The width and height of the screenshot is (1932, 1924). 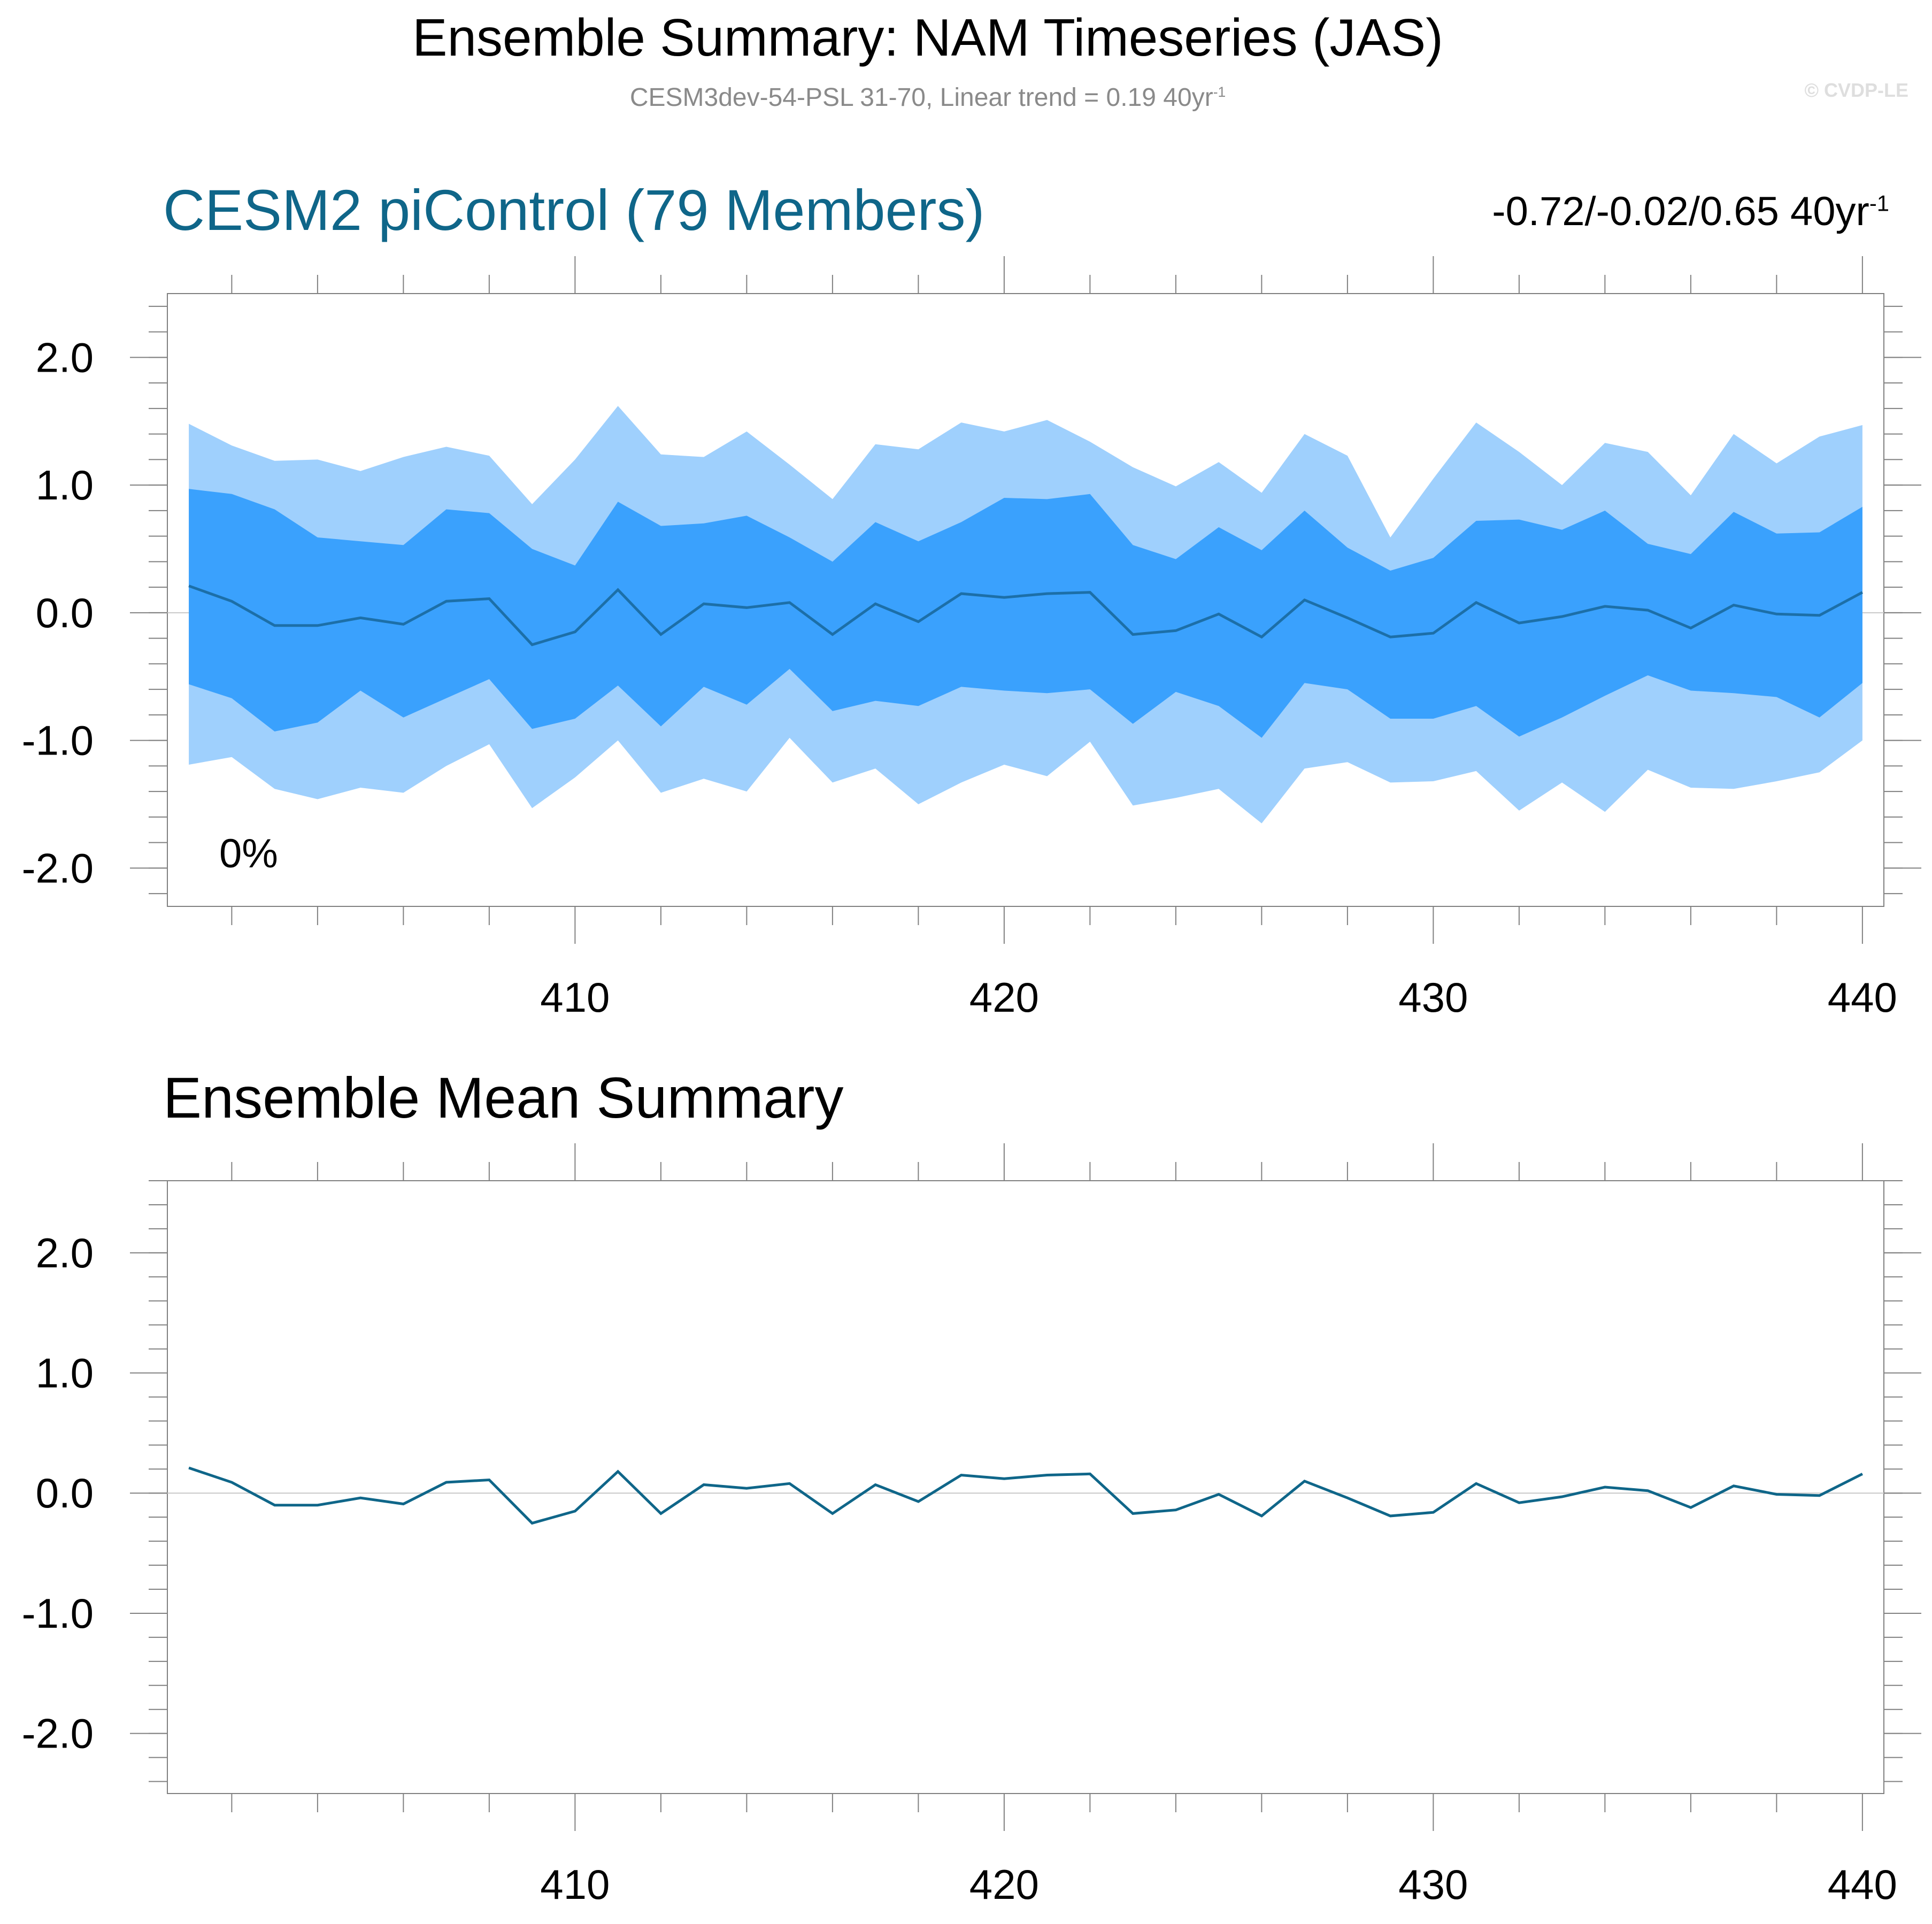 I want to click on trend-range-label: -0.72/-0.02/0.65 40yr-1, so click(x=1691, y=211).